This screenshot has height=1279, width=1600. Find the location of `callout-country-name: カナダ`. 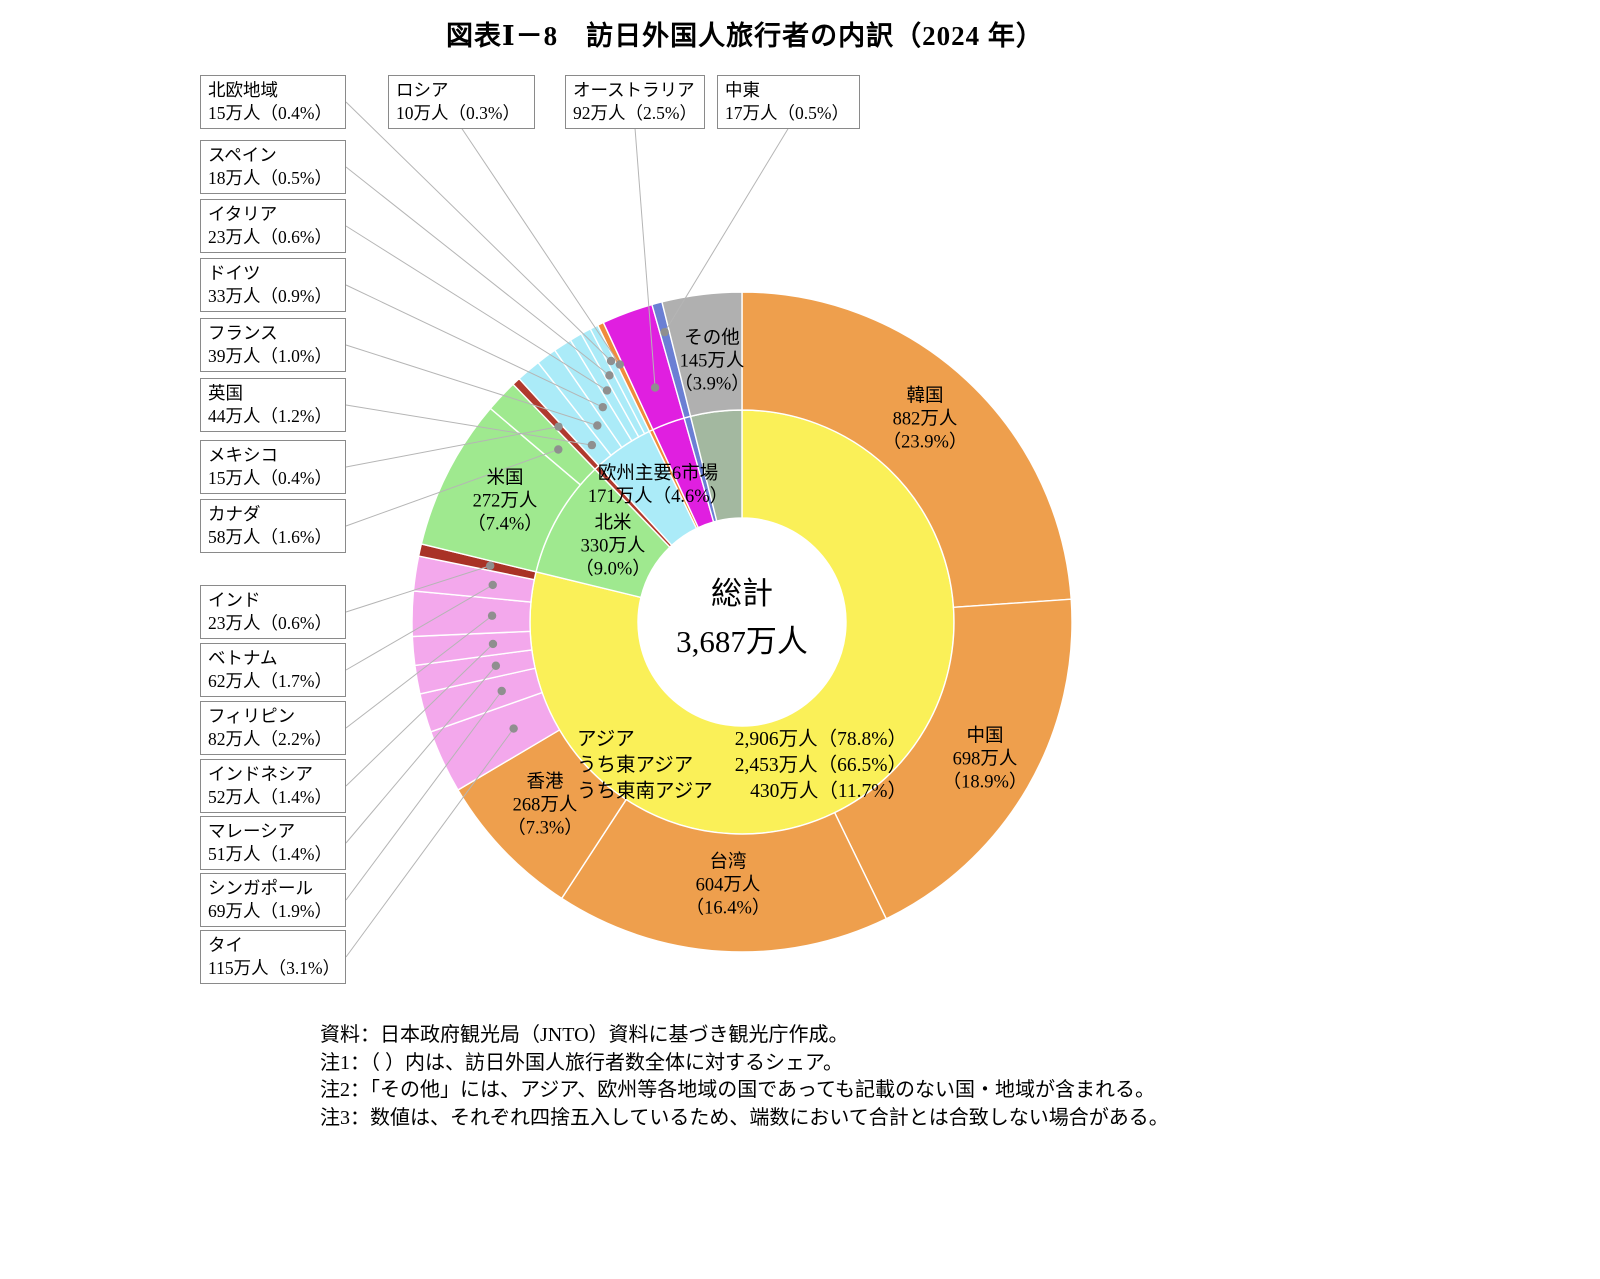

callout-country-name: カナダ is located at coordinates (234, 514).